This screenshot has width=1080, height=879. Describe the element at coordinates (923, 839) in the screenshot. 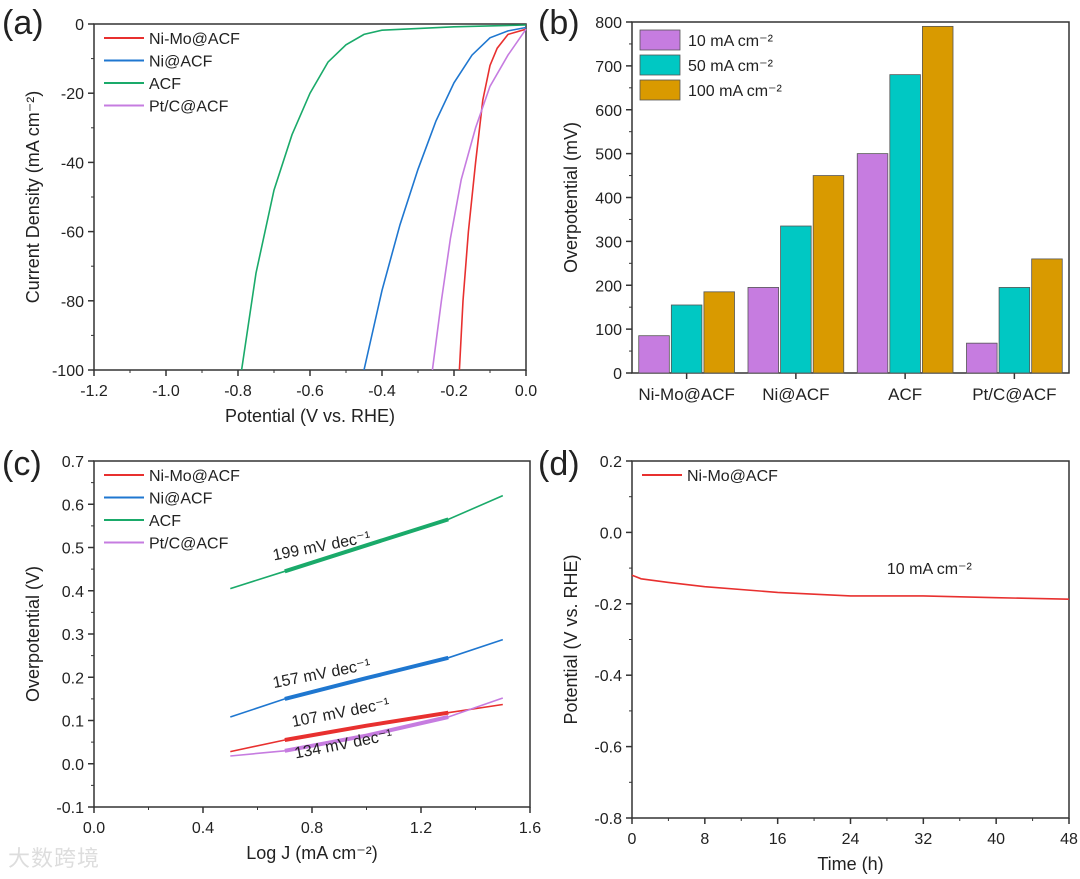

I see `x-tick-label: 32` at that location.